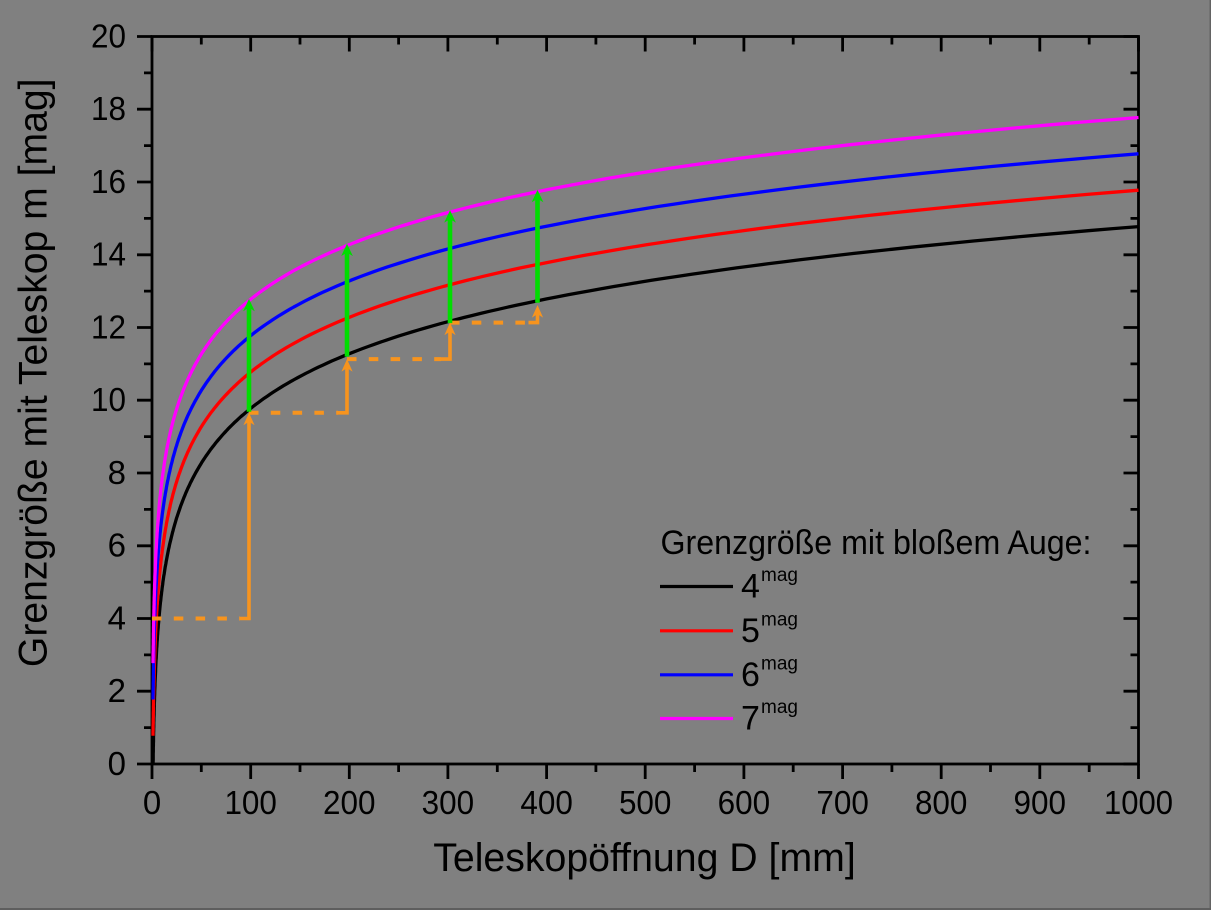 The image size is (1211, 910). I want to click on svg-text: 500, so click(645, 802).